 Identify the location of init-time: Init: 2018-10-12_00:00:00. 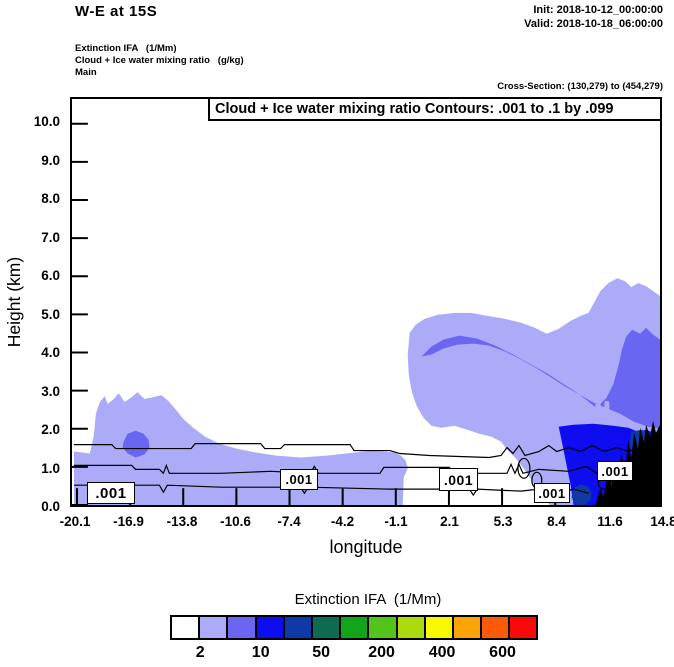
(598, 10).